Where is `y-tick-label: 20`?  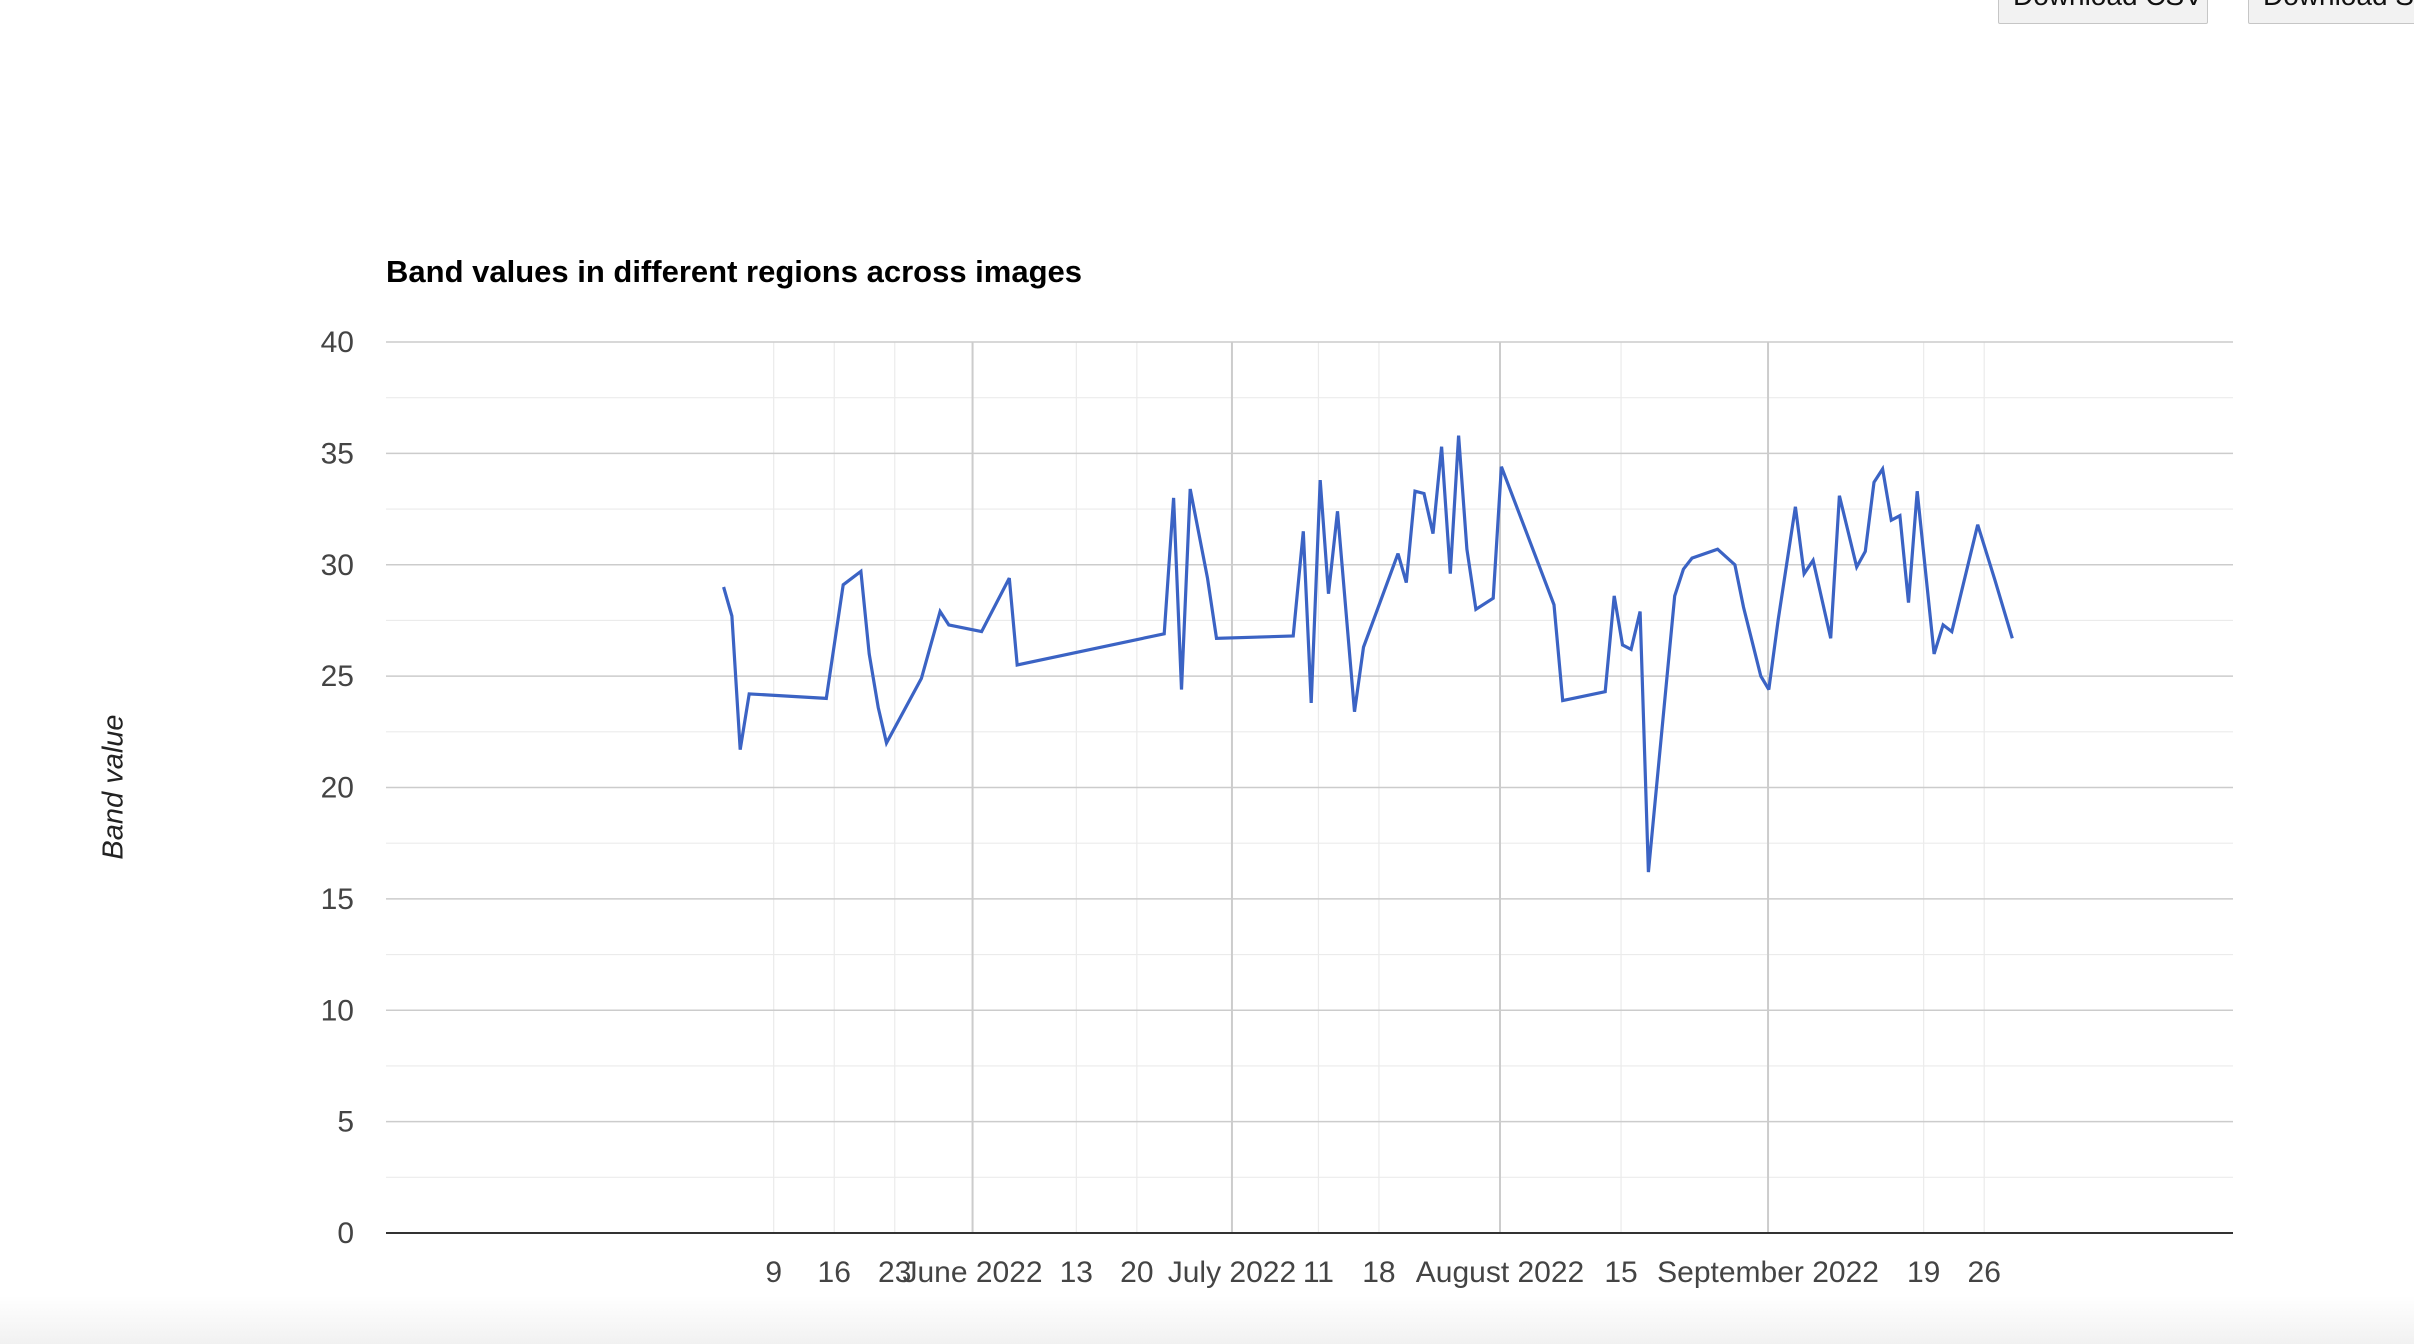
y-tick-label: 20 is located at coordinates (337, 788).